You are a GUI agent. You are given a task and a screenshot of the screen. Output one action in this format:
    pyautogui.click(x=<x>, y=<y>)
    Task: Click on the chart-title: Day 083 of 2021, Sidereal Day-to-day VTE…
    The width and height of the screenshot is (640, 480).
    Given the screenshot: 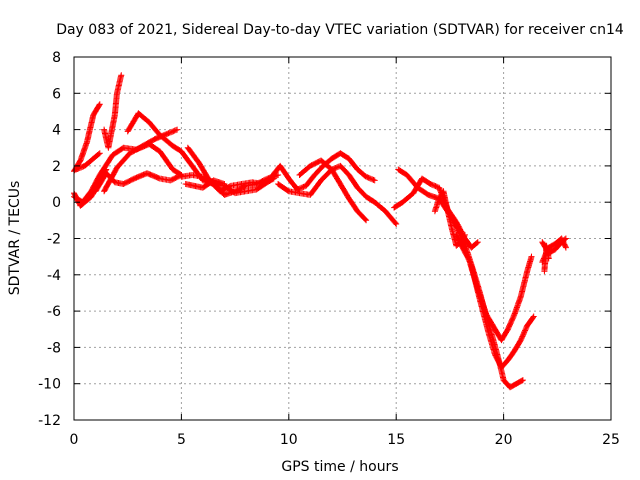 What is the action you would take?
    pyautogui.click(x=340, y=30)
    